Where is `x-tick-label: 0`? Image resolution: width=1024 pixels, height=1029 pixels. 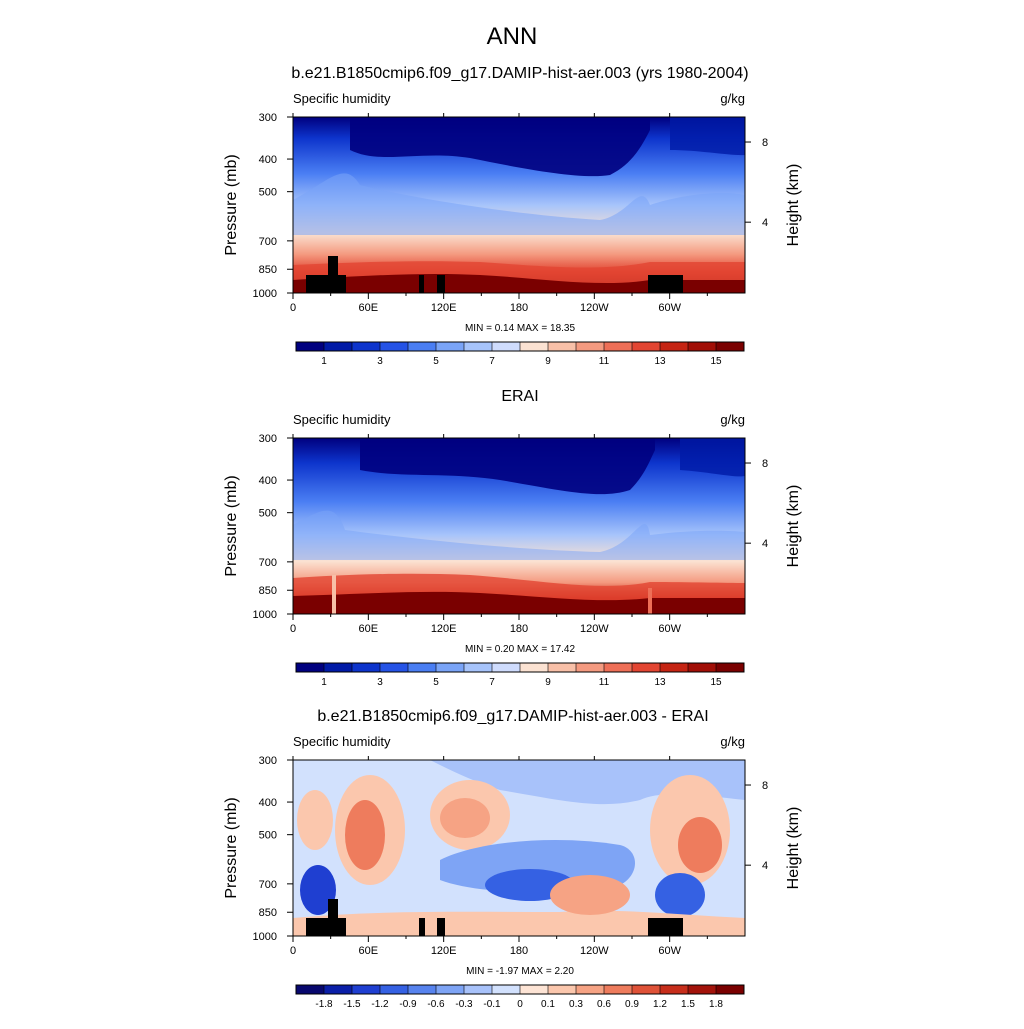 x-tick-label: 0 is located at coordinates (293, 308).